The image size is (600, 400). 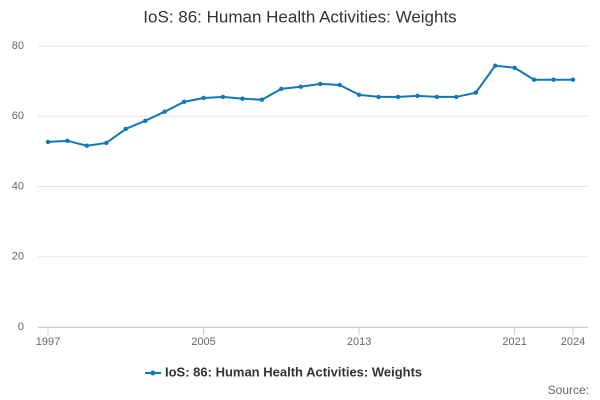 I want to click on x-tick-label: 2013, so click(x=359, y=342).